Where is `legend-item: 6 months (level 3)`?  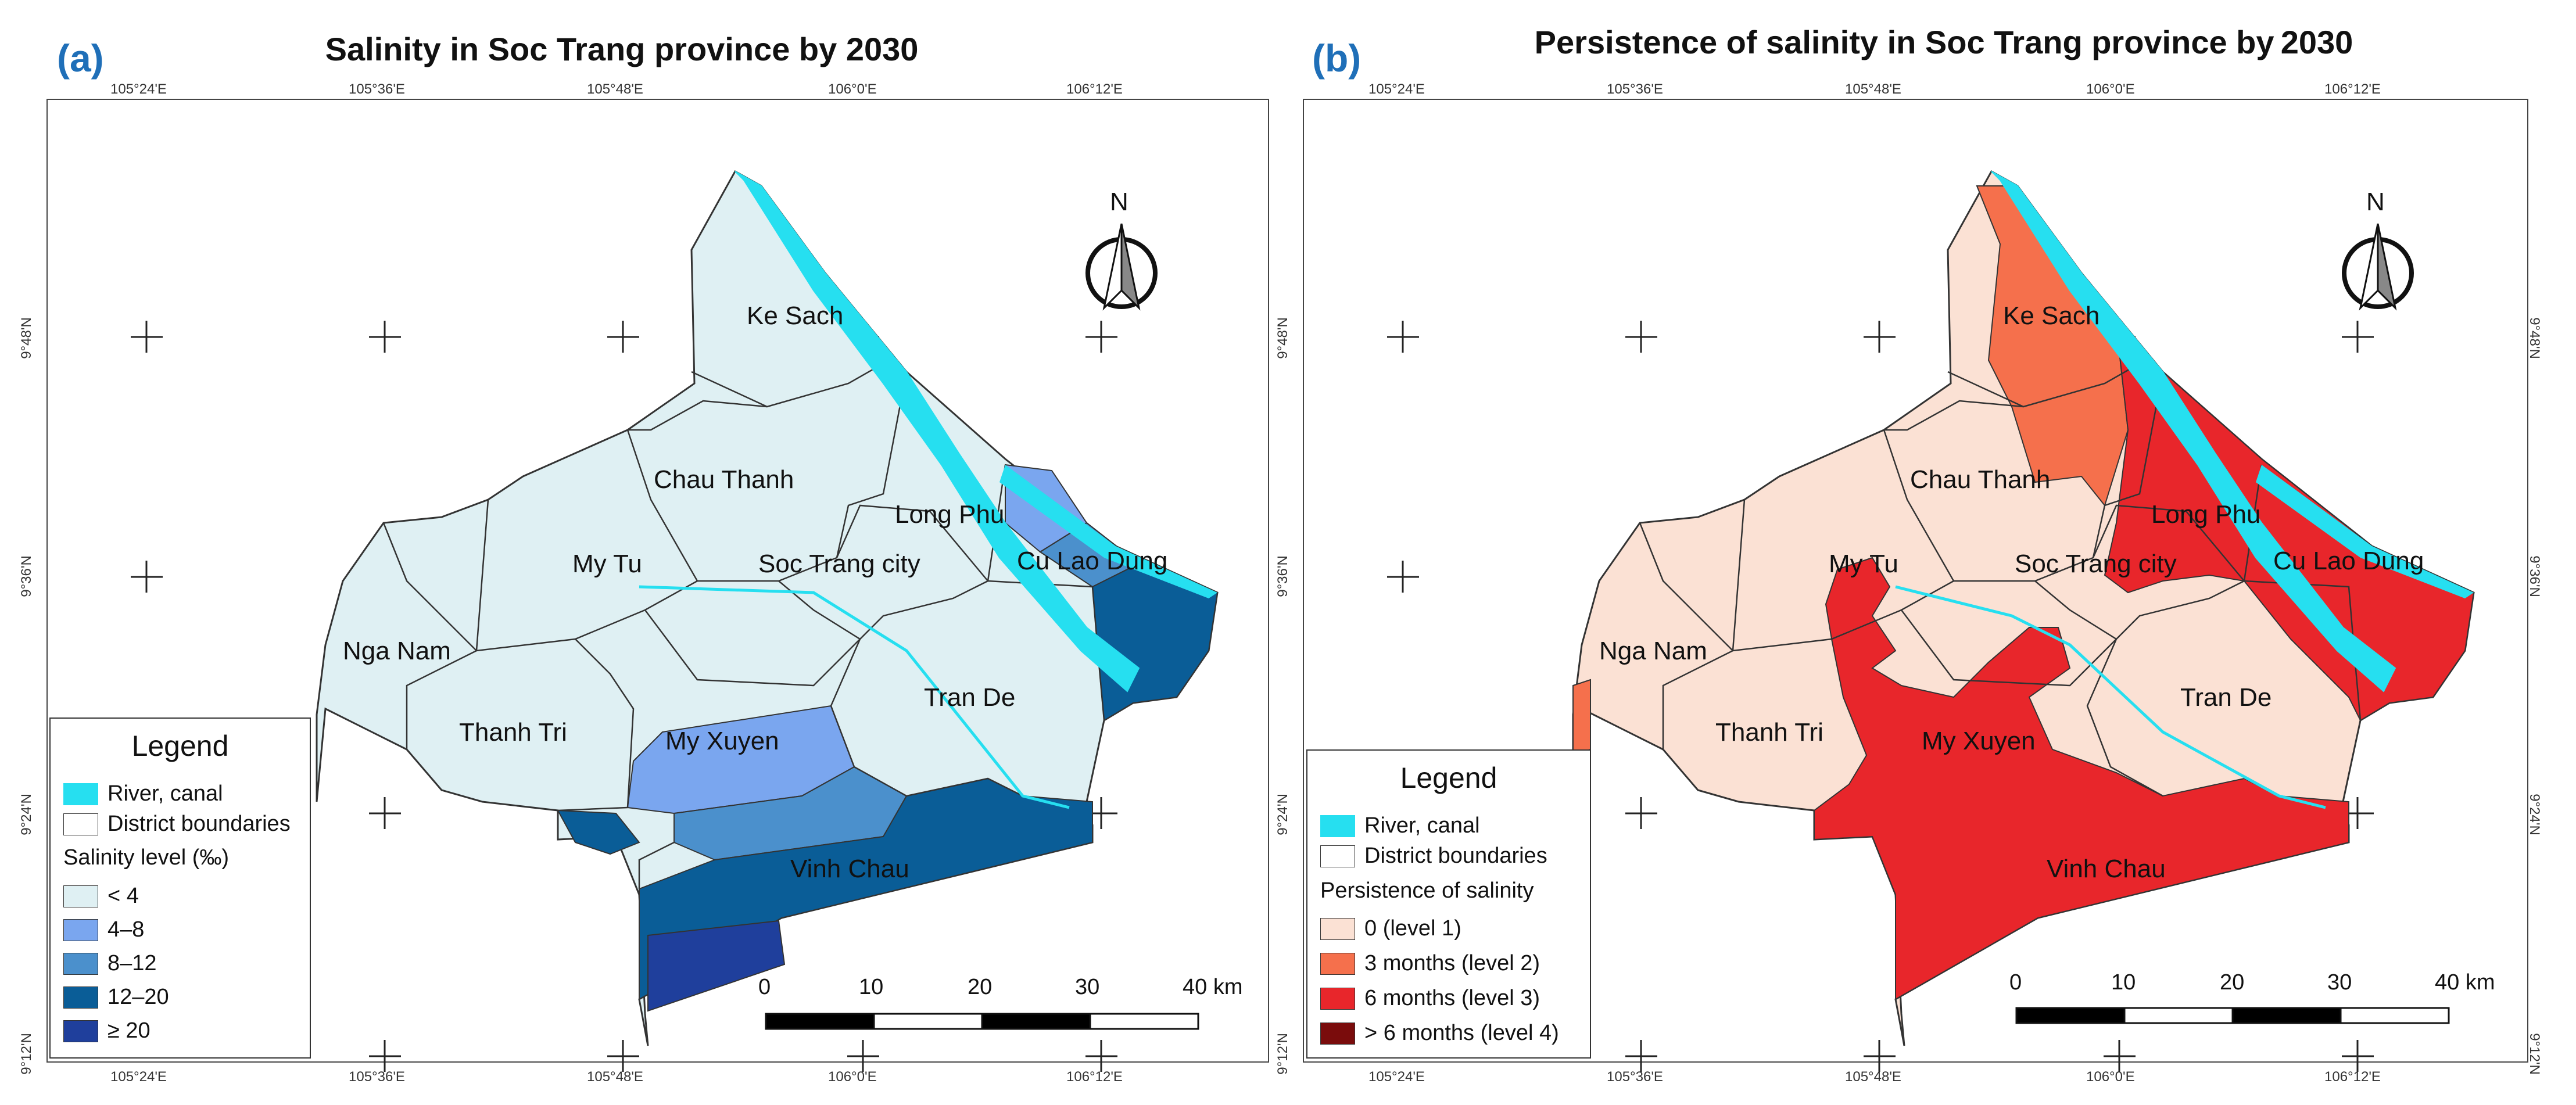
legend-item: 6 months (level 3) is located at coordinates (1430, 999).